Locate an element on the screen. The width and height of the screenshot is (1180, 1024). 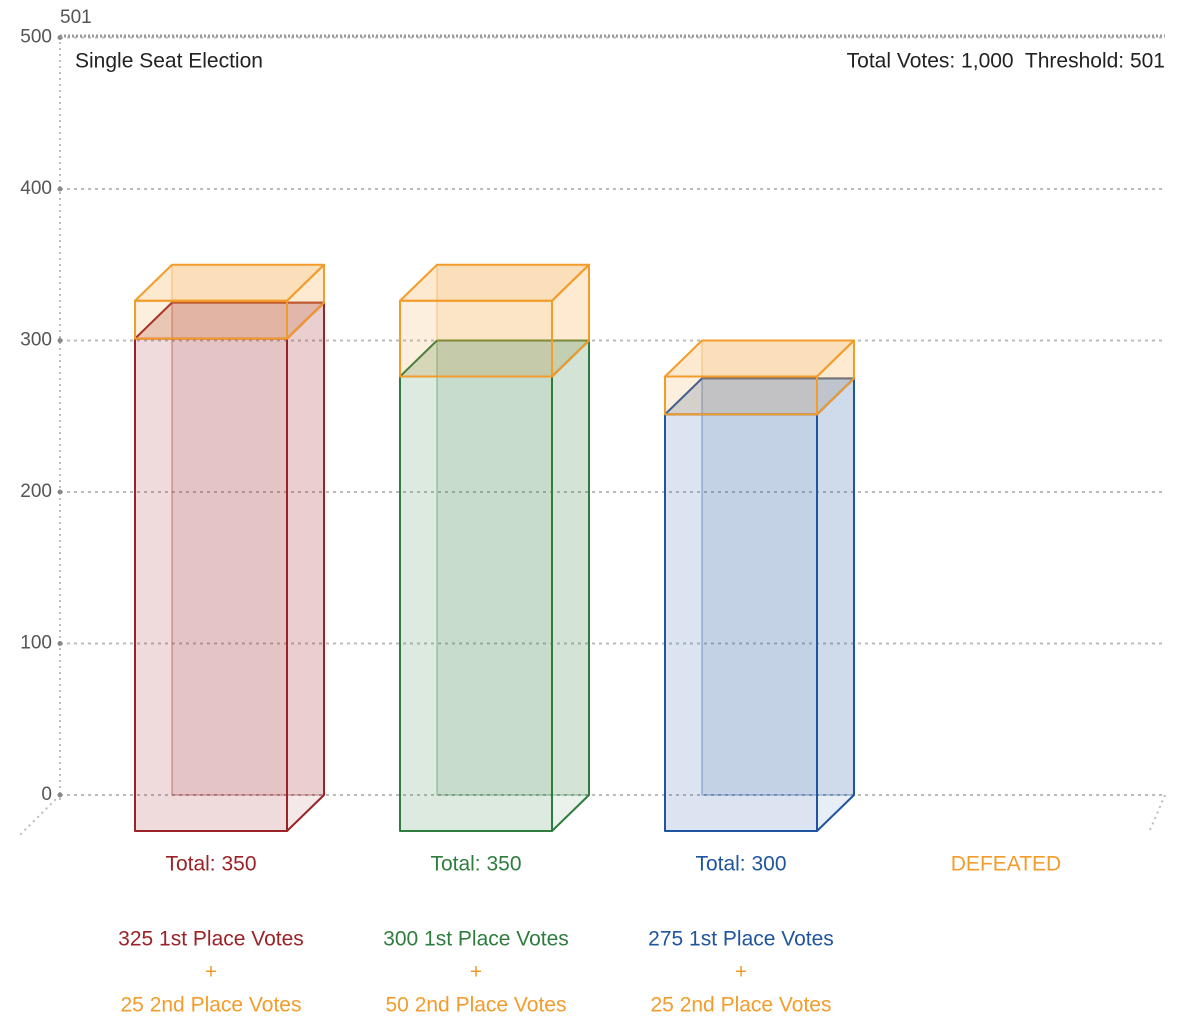
annotation: Total Votes: 1,000 Threshold: 501 is located at coordinates (1006, 61).